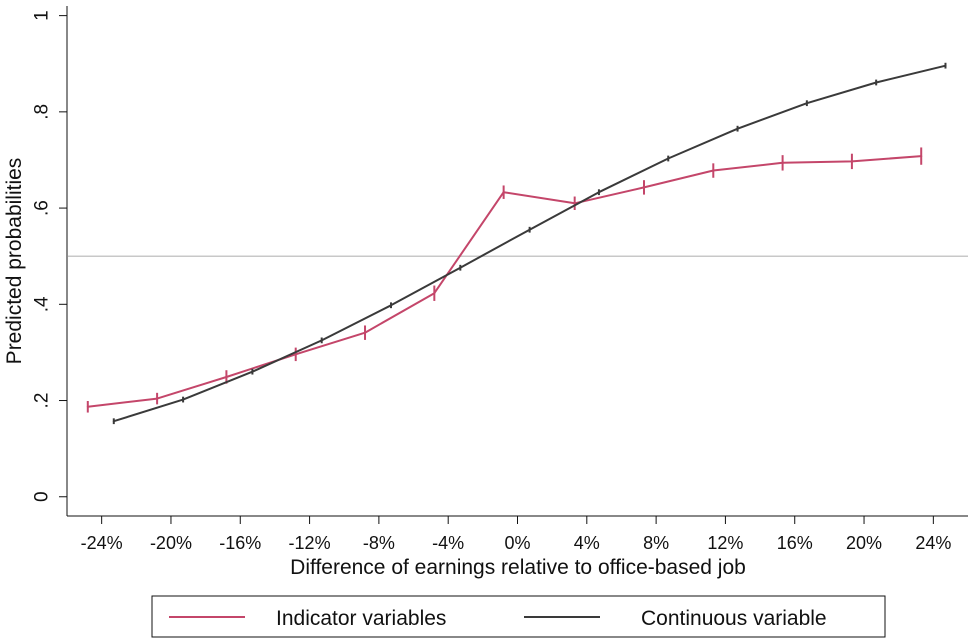 The image size is (974, 643). I want to click on y-tick-label: .4, so click(42, 304).